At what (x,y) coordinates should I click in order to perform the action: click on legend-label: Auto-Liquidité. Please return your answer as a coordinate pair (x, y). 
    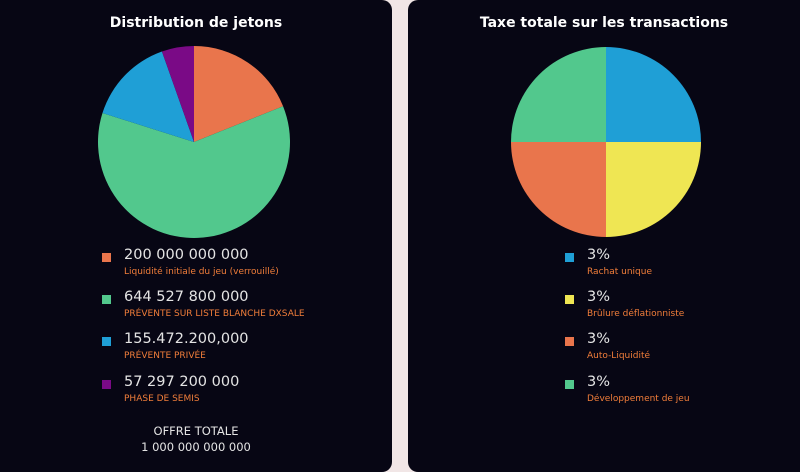
    Looking at the image, I should click on (619, 356).